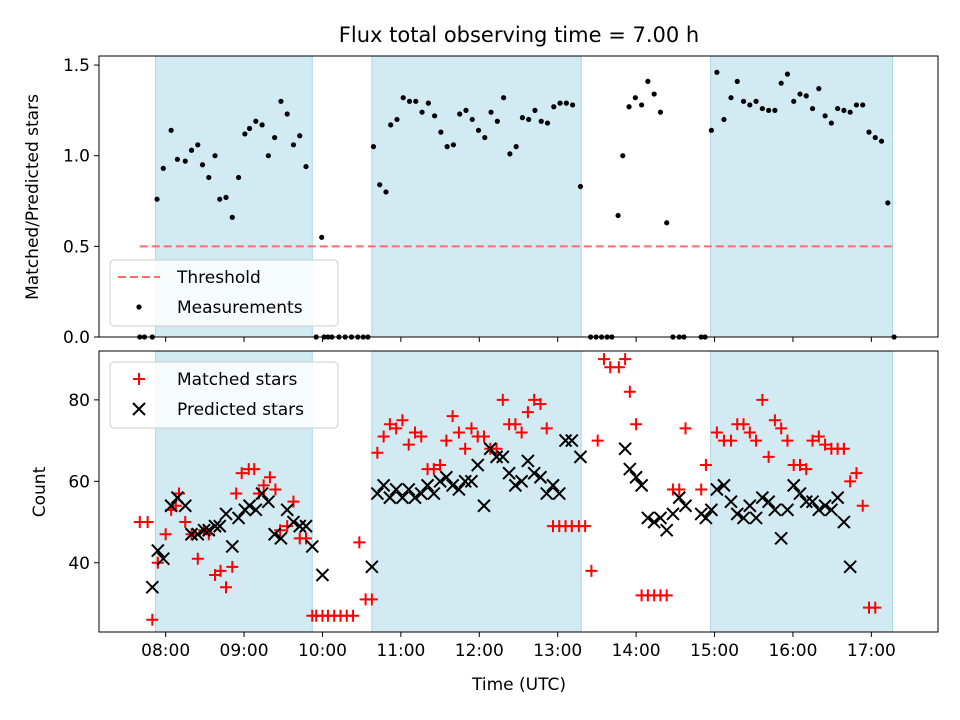  Describe the element at coordinates (322, 651) in the screenshot. I see `x-tick-label: 10:00` at that location.